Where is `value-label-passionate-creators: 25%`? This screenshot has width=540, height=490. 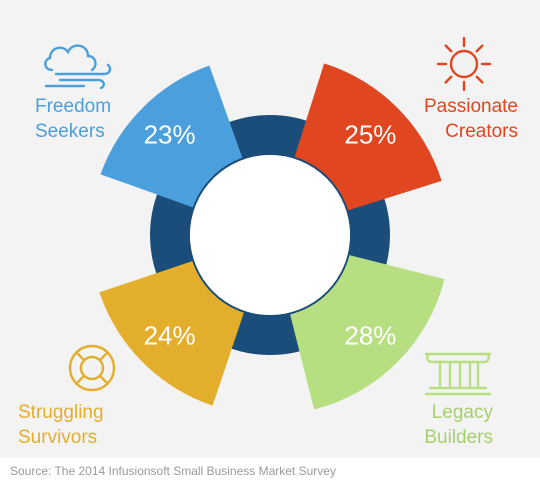 value-label-passionate-creators: 25% is located at coordinates (370, 135).